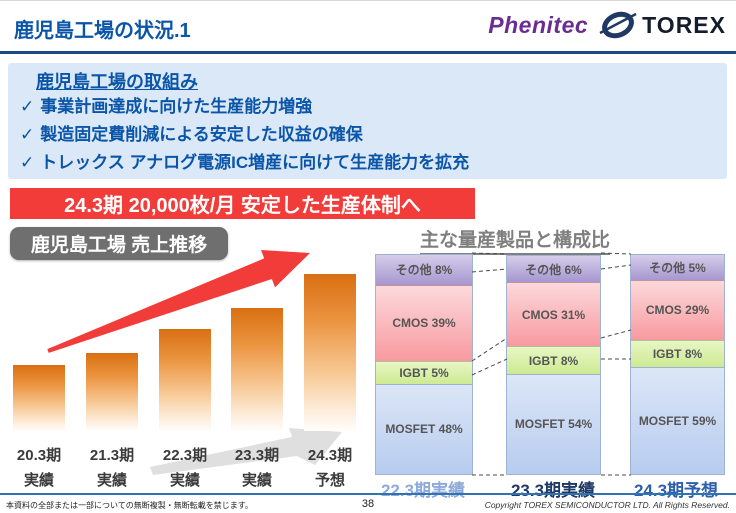 The image size is (736, 513). Describe the element at coordinates (677, 309) in the screenshot. I see `segment-cmos: CMOS 29%` at that location.